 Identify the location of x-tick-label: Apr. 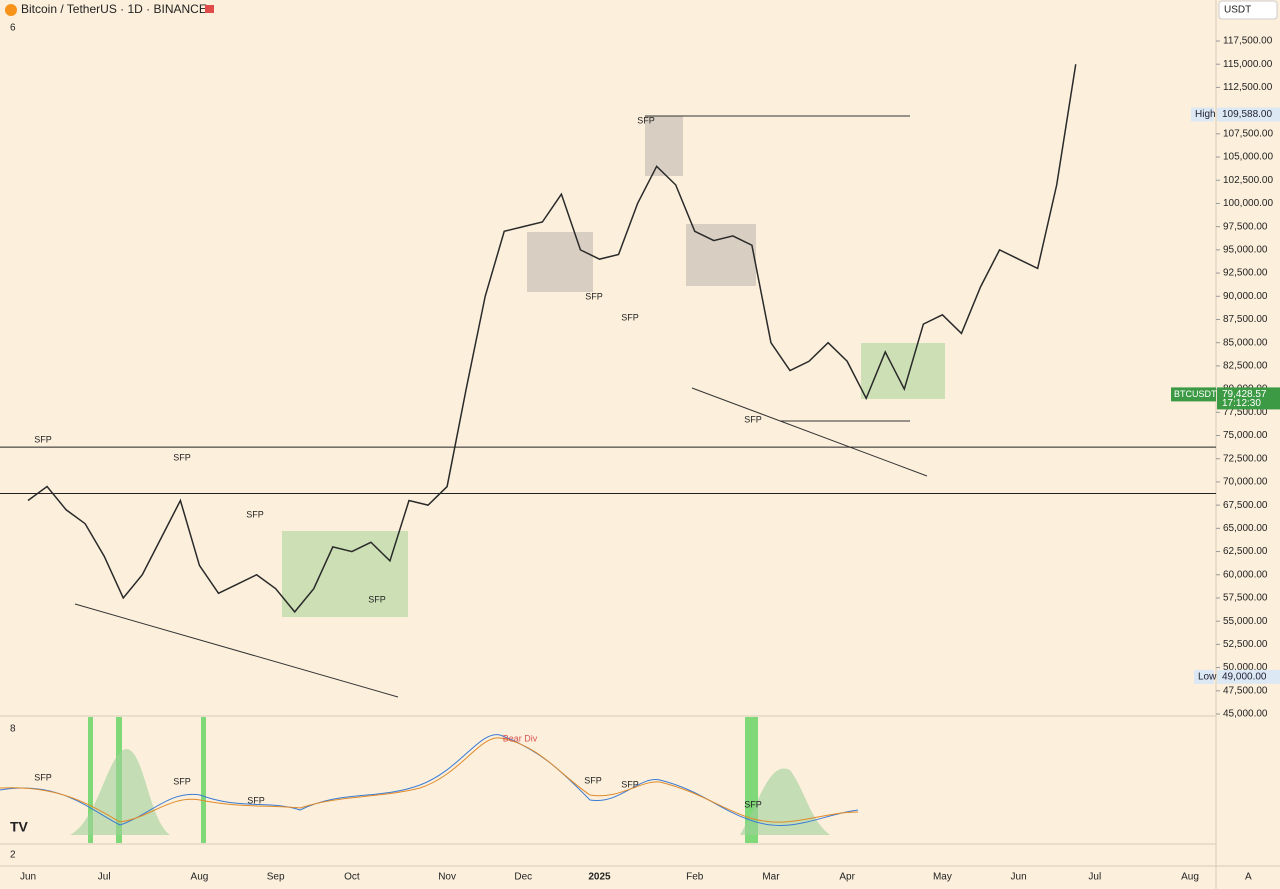
(847, 877).